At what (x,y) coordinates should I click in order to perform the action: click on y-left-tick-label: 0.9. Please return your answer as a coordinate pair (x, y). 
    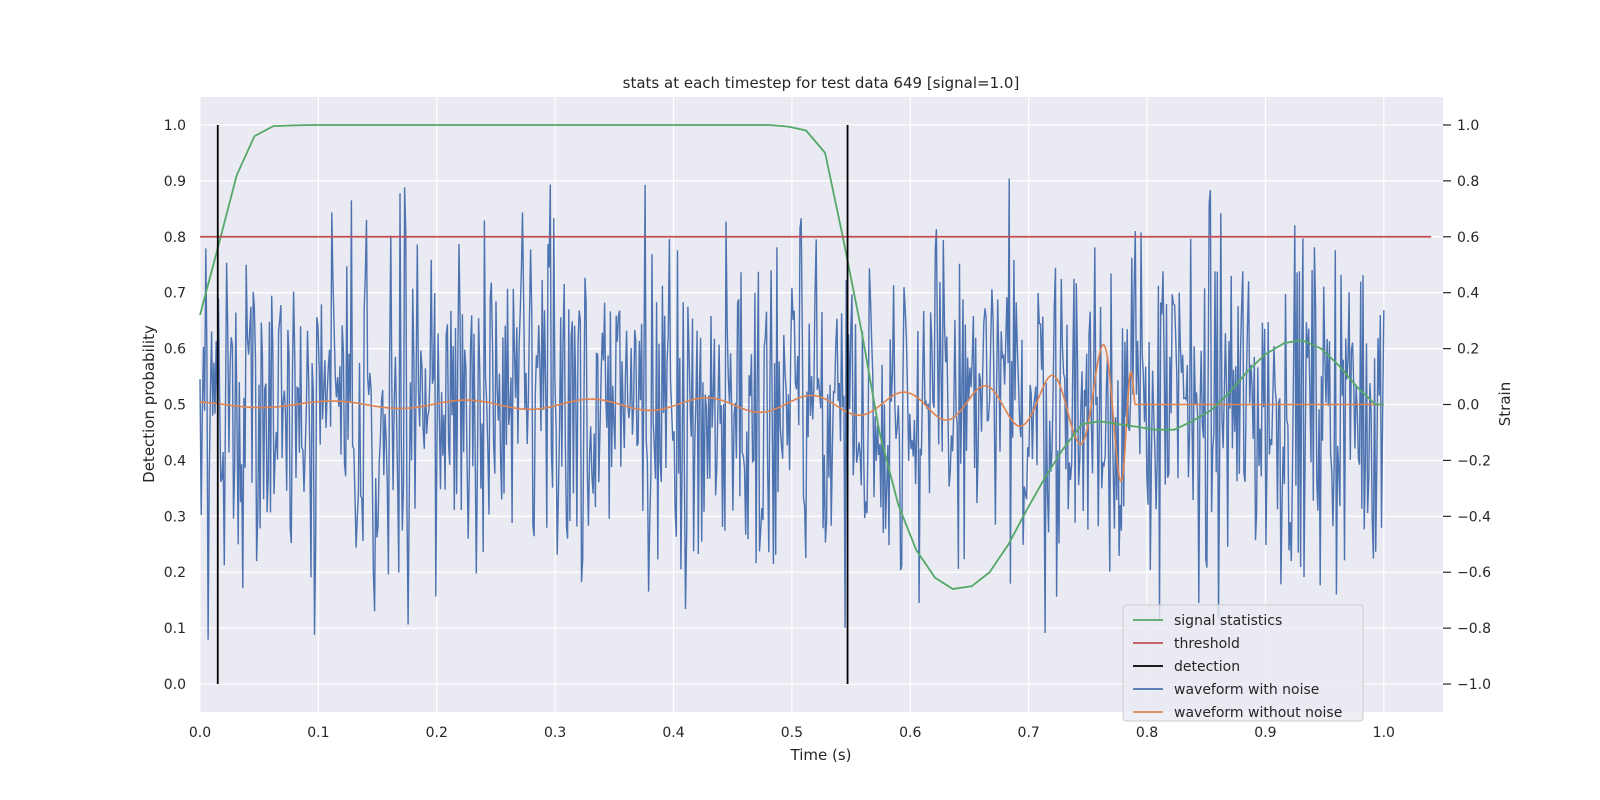
    Looking at the image, I should click on (175, 182).